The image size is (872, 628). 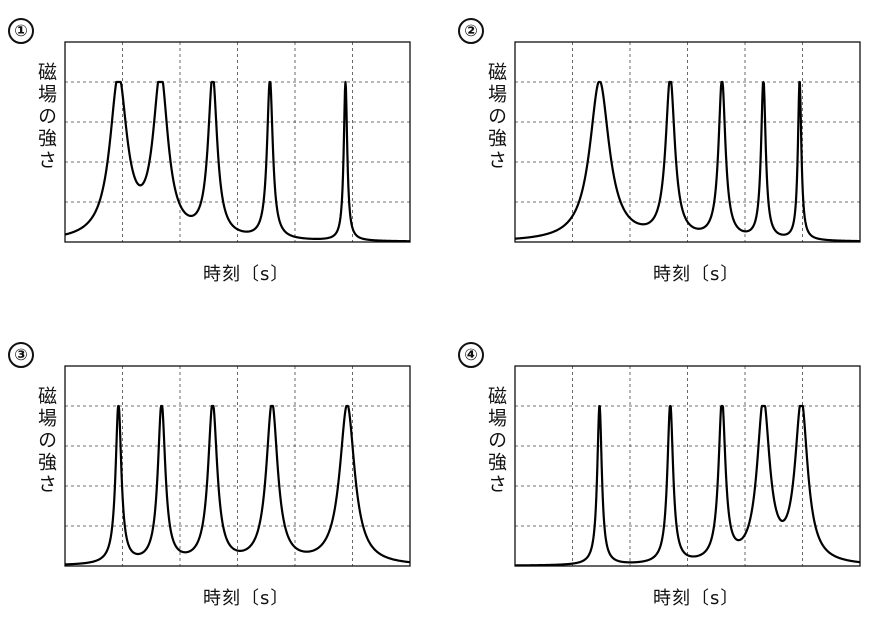 What do you see at coordinates (471, 31) in the screenshot?
I see `panel-number: ②` at bounding box center [471, 31].